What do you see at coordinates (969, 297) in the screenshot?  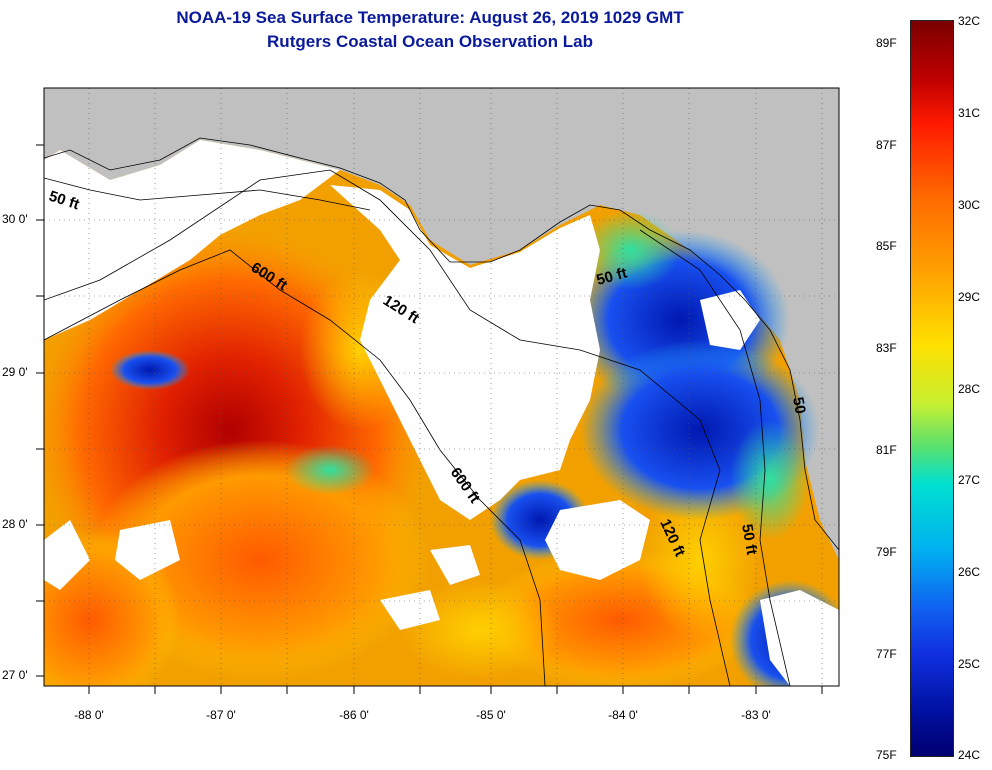 I see `colorbar-c-label: 29C` at bounding box center [969, 297].